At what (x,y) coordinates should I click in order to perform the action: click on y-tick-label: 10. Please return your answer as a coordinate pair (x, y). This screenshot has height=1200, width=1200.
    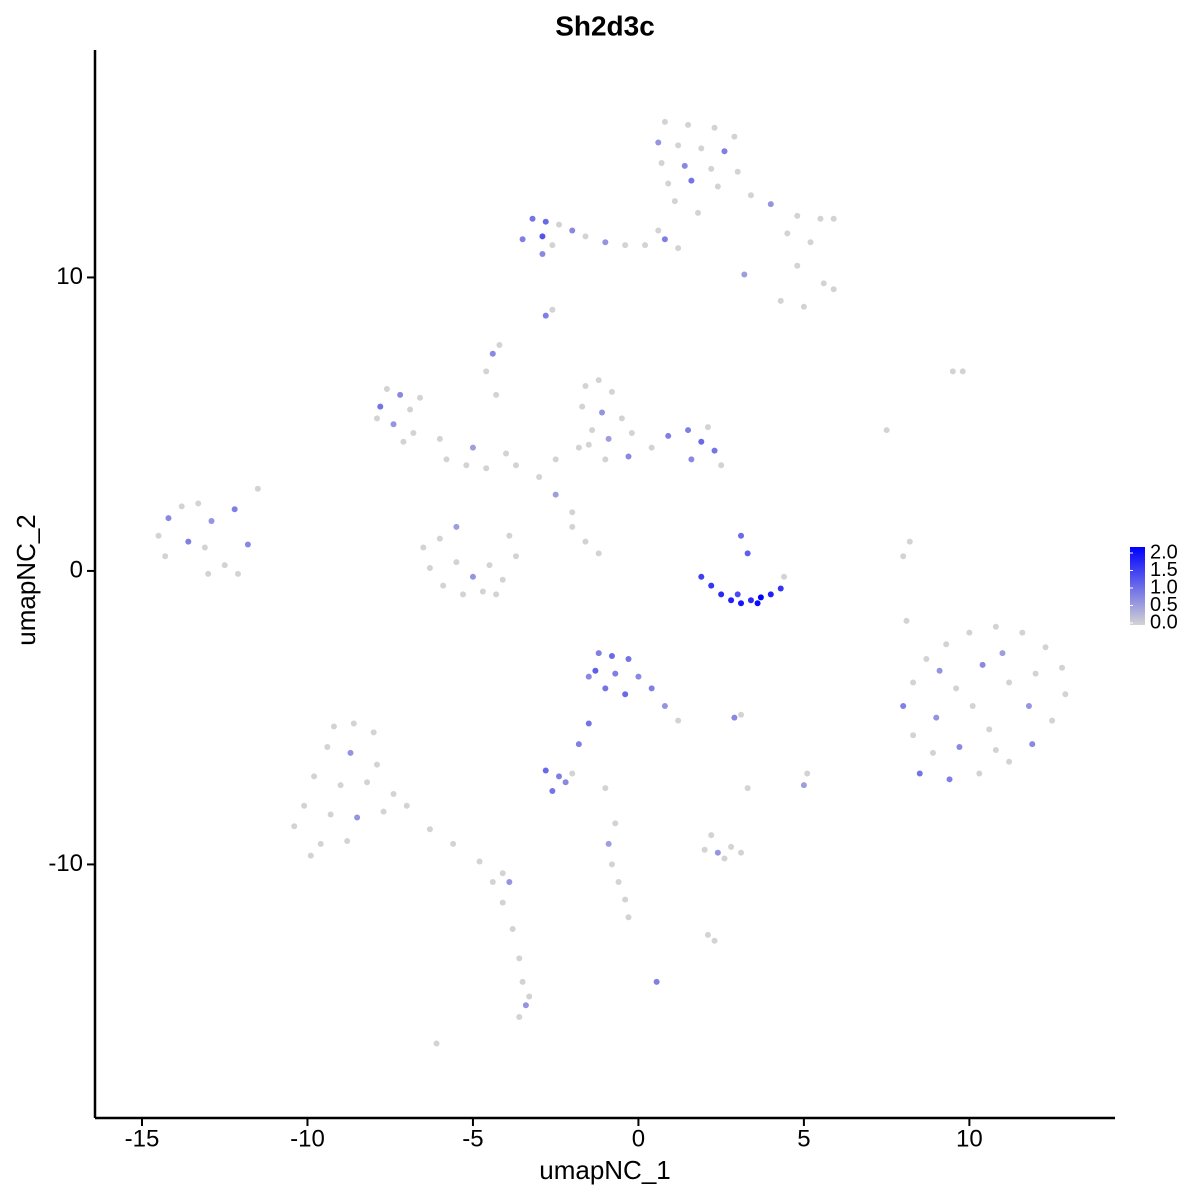
    Looking at the image, I should click on (69, 276).